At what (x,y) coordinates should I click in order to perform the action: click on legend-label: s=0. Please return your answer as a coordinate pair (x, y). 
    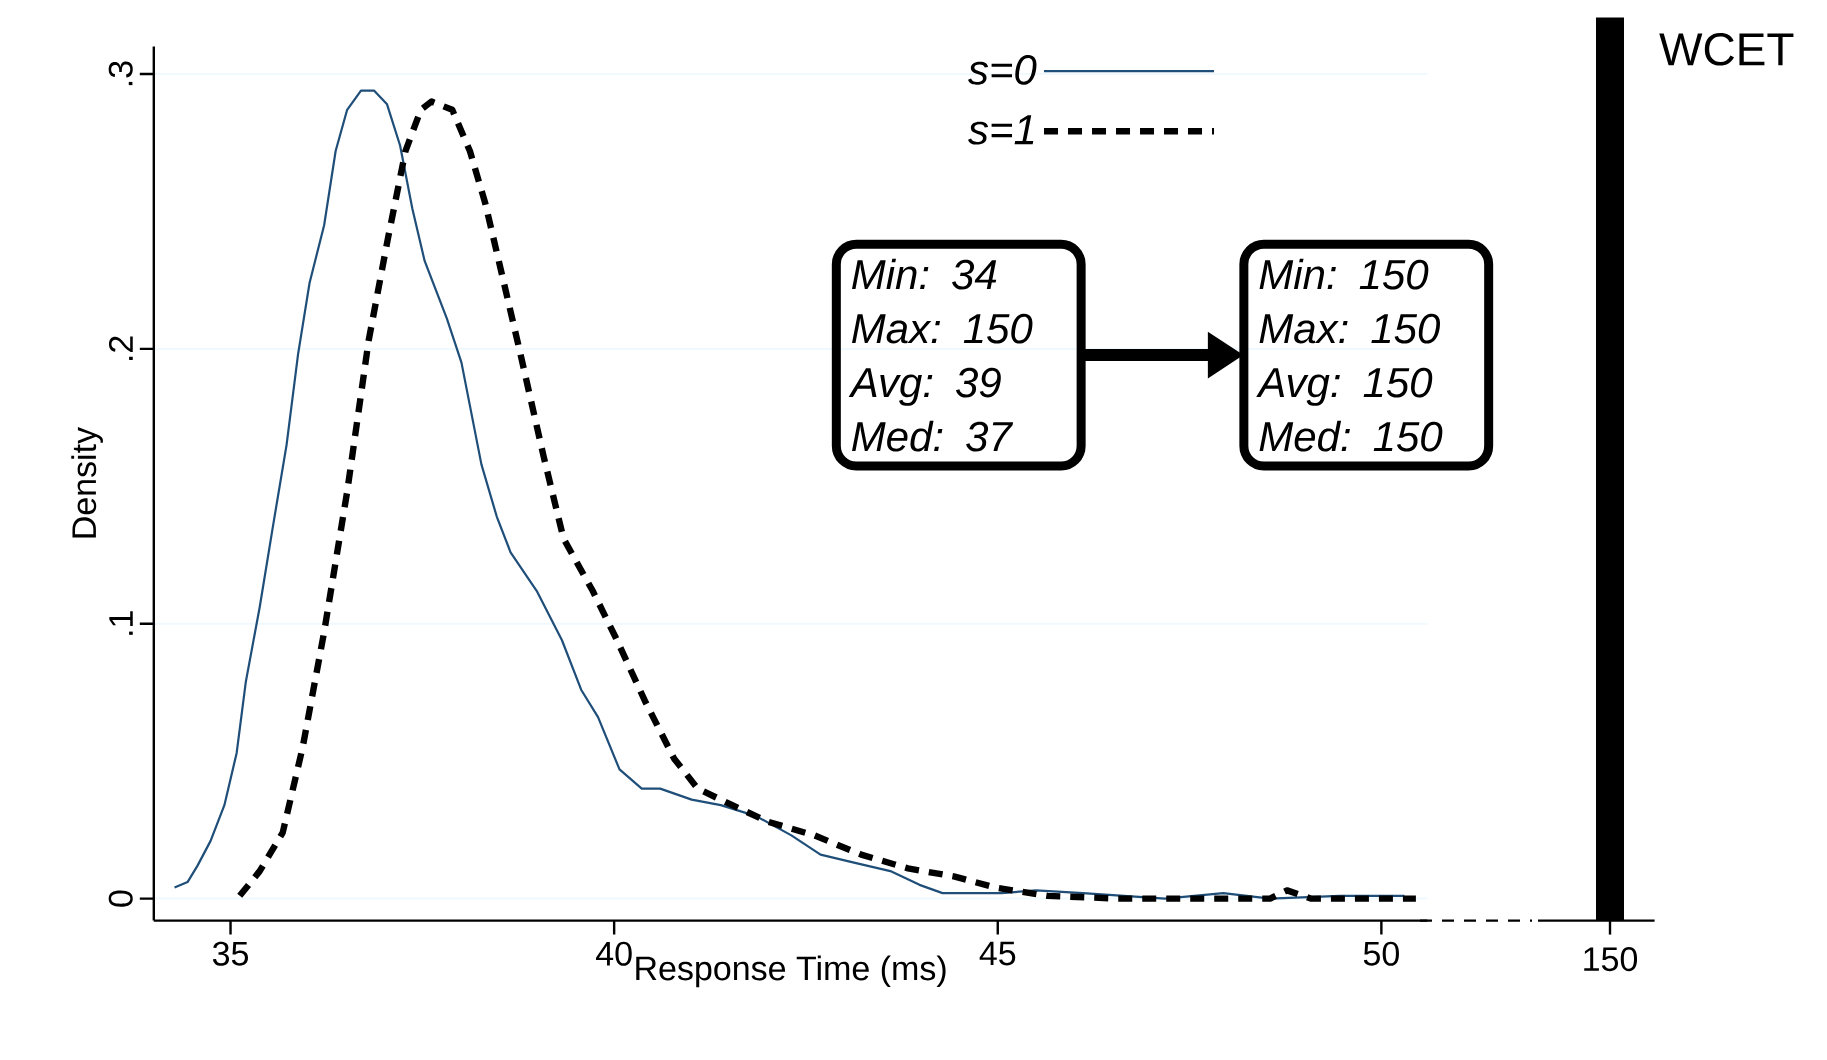
    Looking at the image, I should click on (1002, 69).